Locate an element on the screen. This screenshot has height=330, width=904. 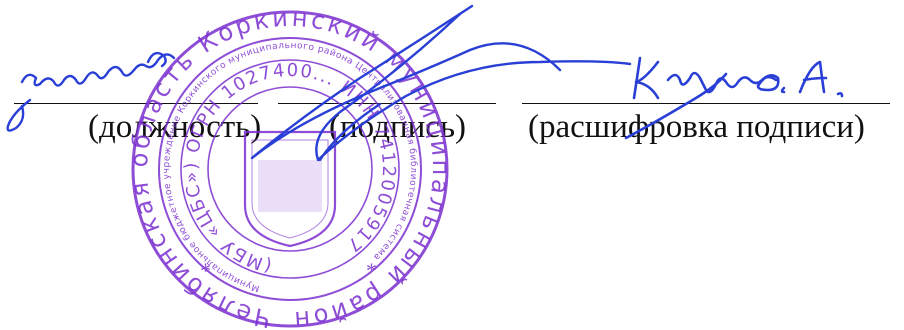
signature-line is located at coordinates (387, 103).